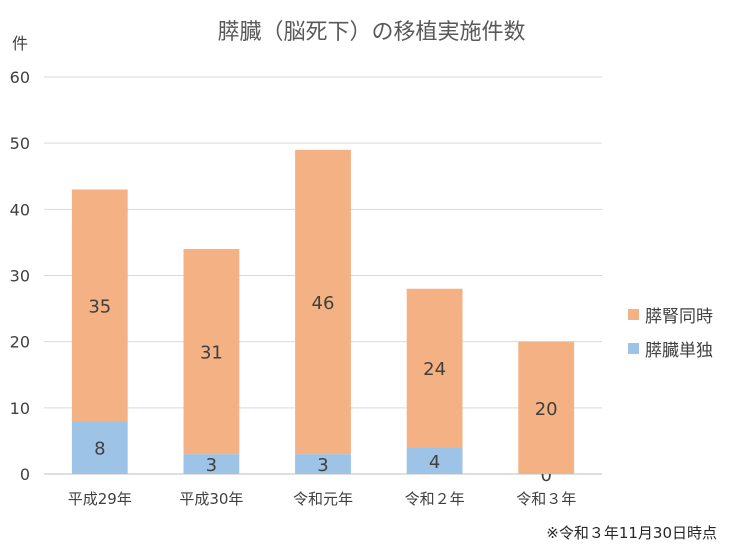 This screenshot has height=554, width=743. I want to click on x-tick-label: 令和２年, so click(435, 499).